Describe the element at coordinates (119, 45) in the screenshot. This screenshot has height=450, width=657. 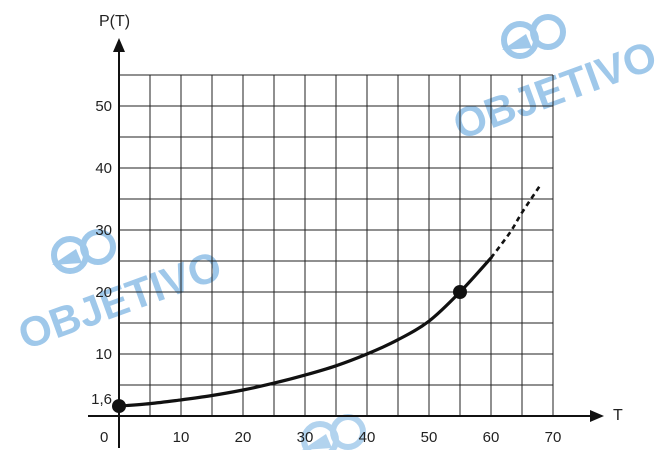
I see `y-axis-arrow-icon` at that location.